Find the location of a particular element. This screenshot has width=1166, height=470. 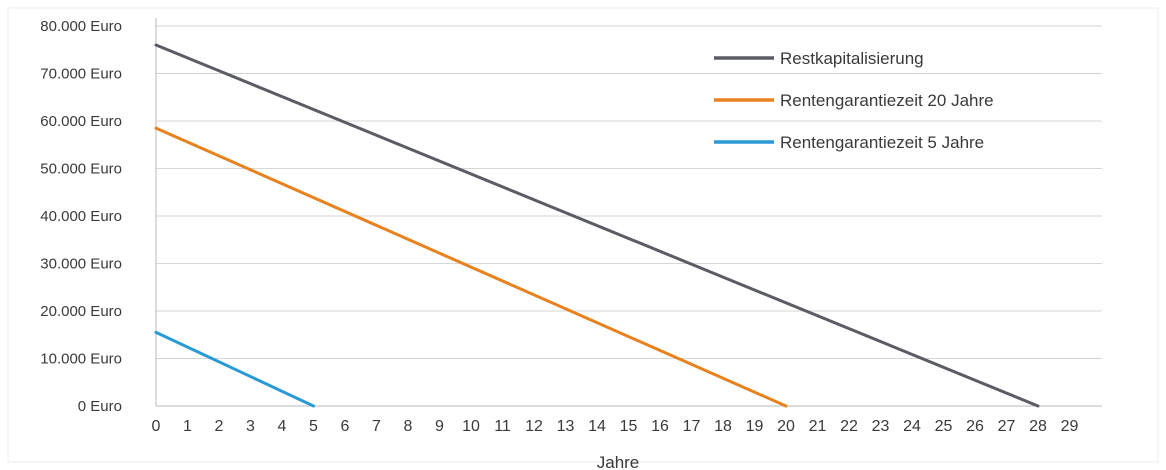

x-tick-label: 15 is located at coordinates (629, 426).